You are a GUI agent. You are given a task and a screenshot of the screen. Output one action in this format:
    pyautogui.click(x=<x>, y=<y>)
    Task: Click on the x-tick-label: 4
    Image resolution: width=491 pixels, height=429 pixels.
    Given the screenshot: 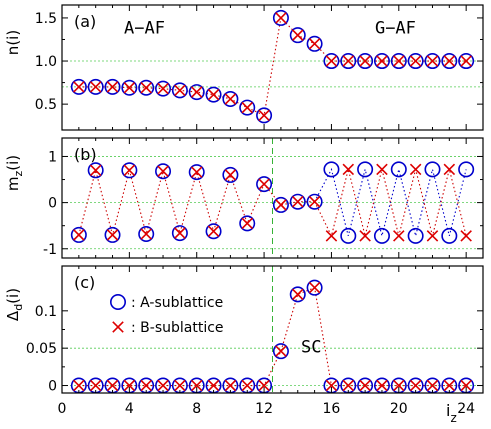 What is the action you would take?
    pyautogui.click(x=129, y=409)
    